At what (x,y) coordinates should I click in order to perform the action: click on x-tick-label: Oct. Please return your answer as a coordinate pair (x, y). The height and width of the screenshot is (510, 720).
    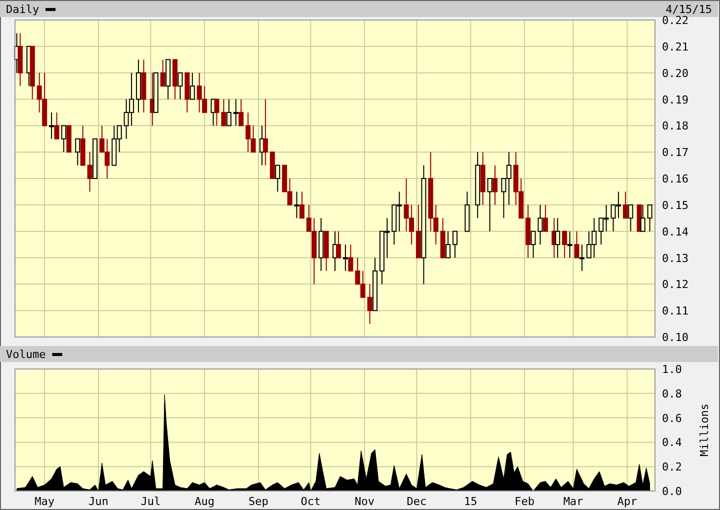
    Looking at the image, I should click on (310, 501).